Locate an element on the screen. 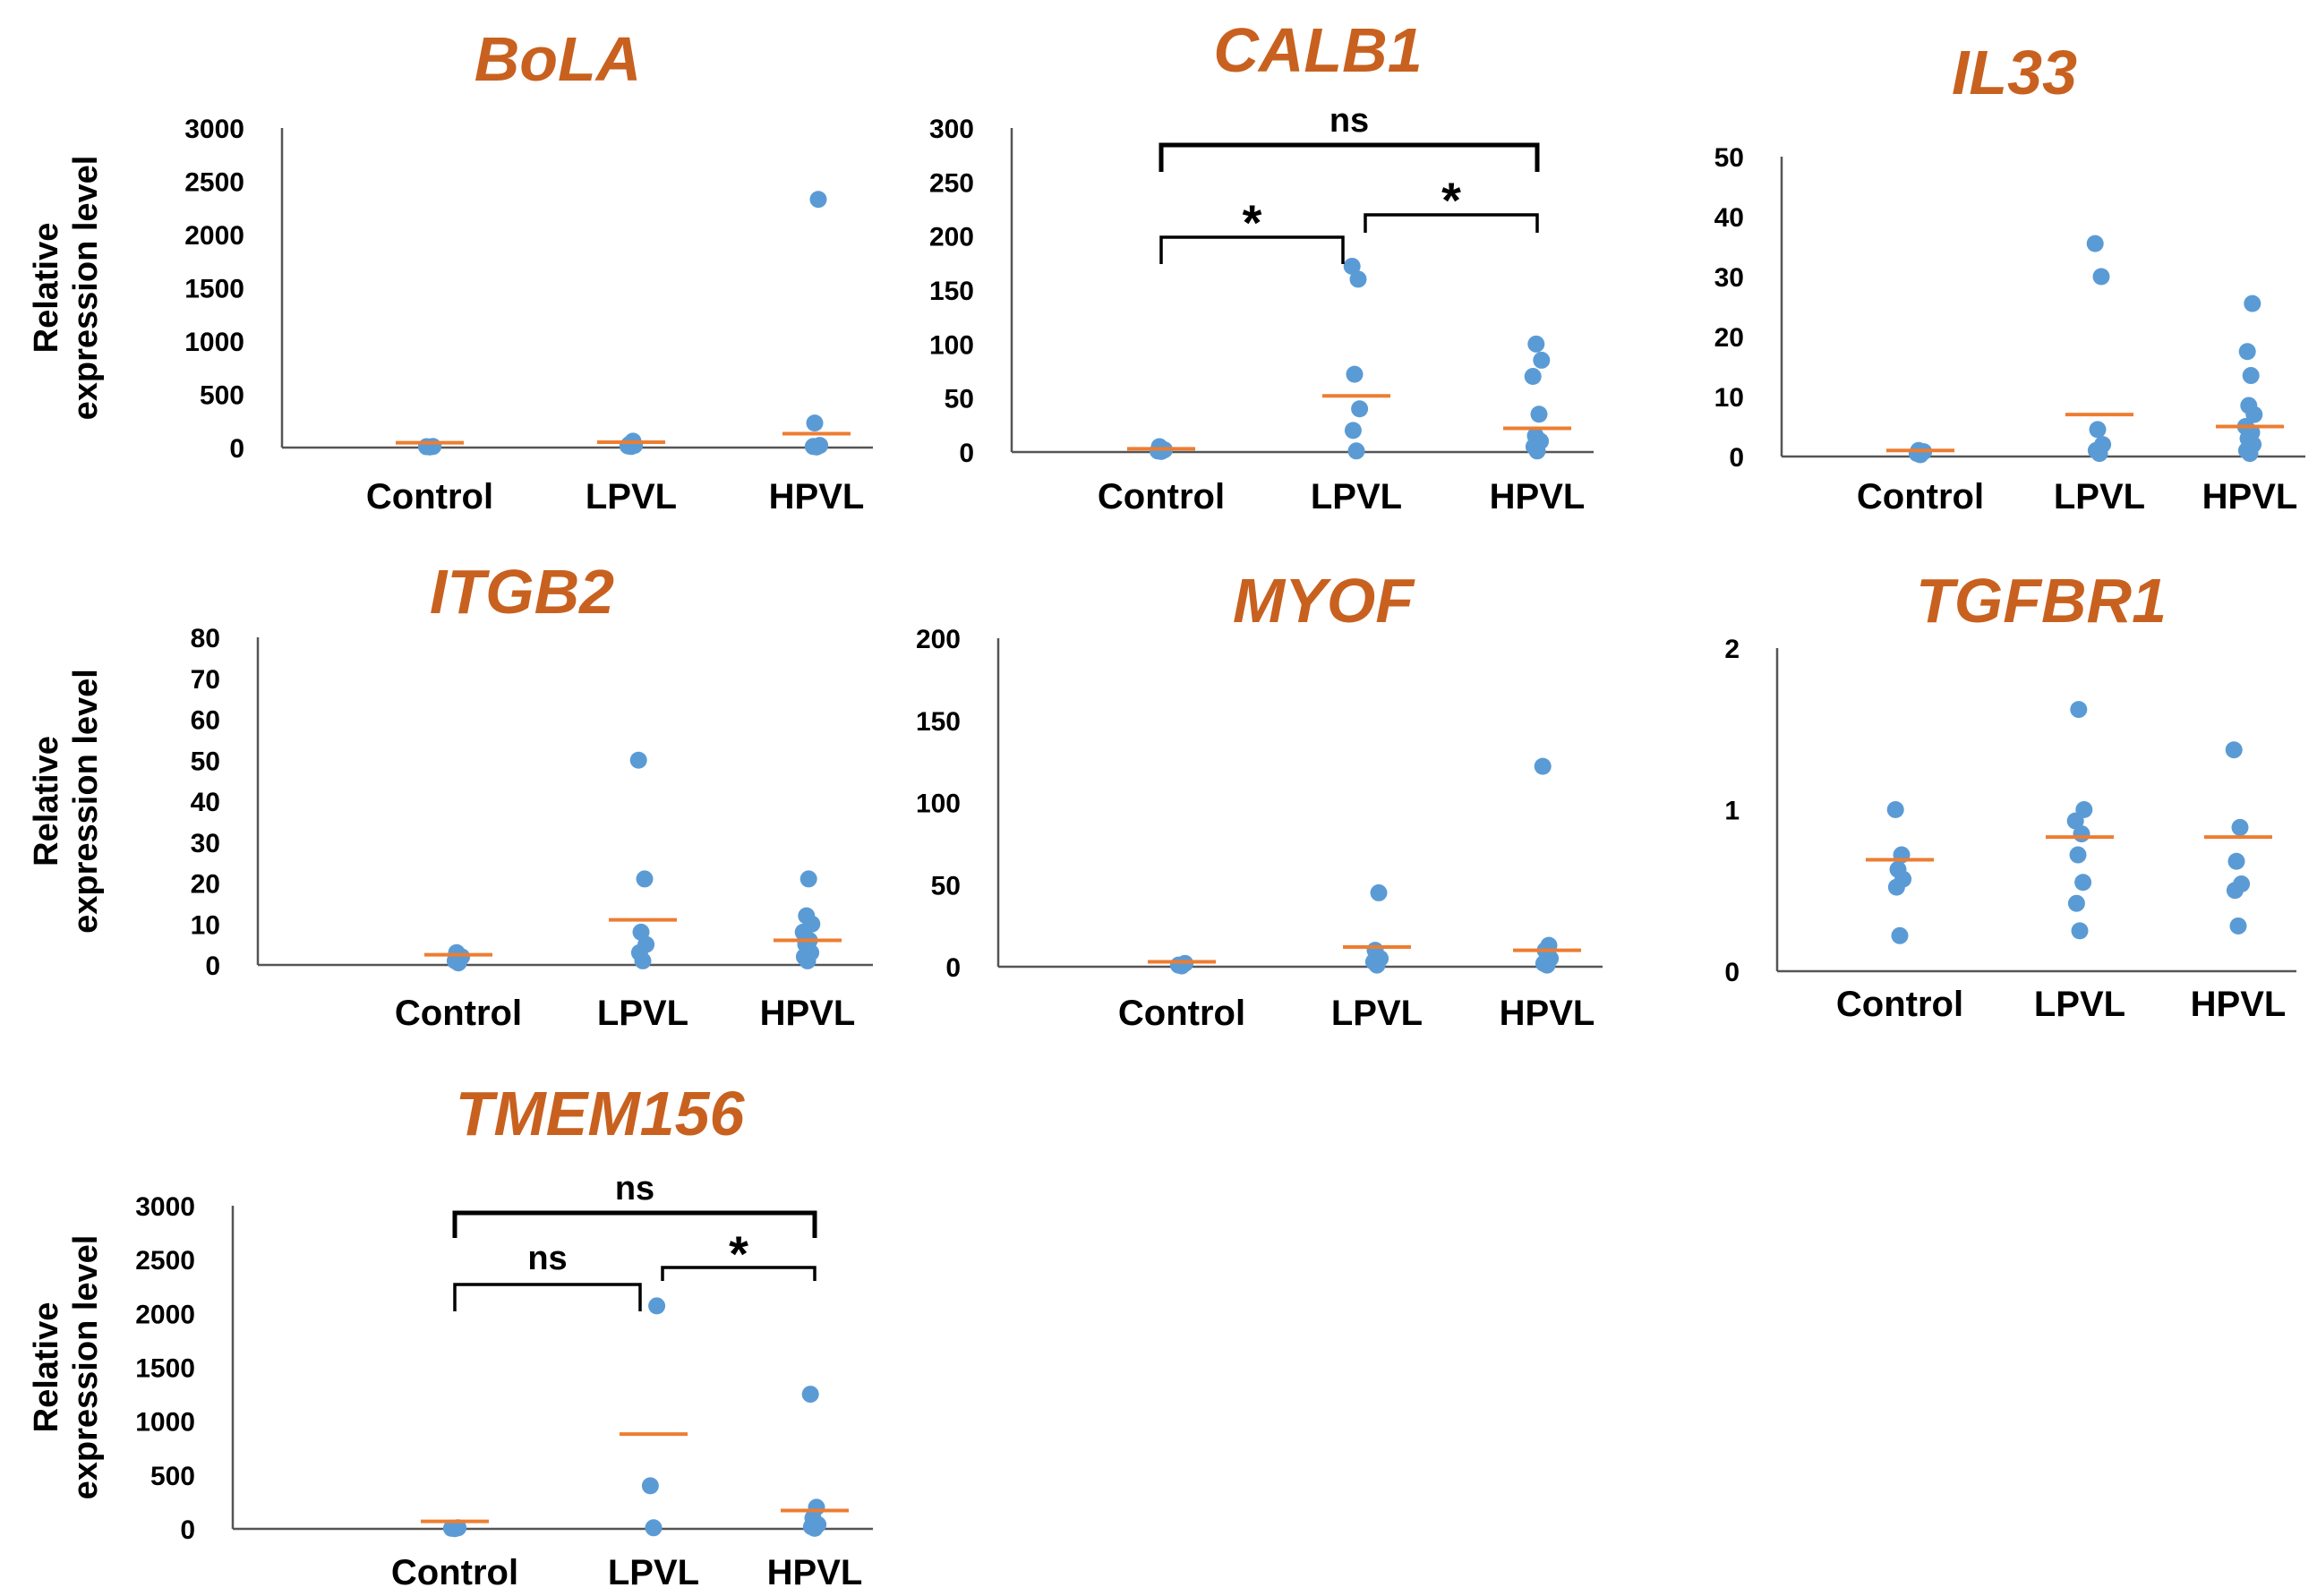 This screenshot has height=1596, width=2317. chart-title: TGFBR1 is located at coordinates (2041, 601).